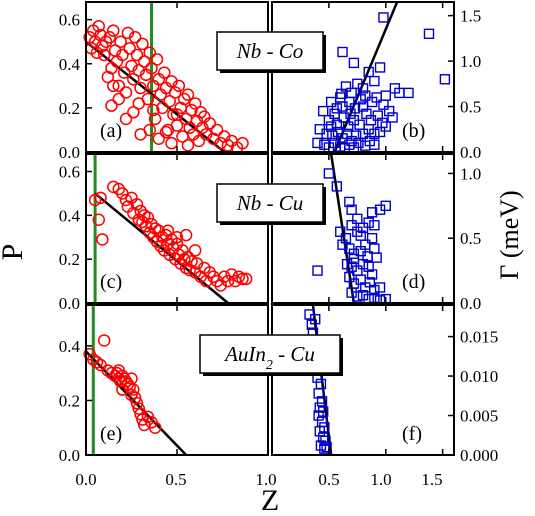 The image size is (535, 516). What do you see at coordinates (69, 303) in the screenshot?
I see `y-tick-label-left-r1-0: 0.0` at bounding box center [69, 303].